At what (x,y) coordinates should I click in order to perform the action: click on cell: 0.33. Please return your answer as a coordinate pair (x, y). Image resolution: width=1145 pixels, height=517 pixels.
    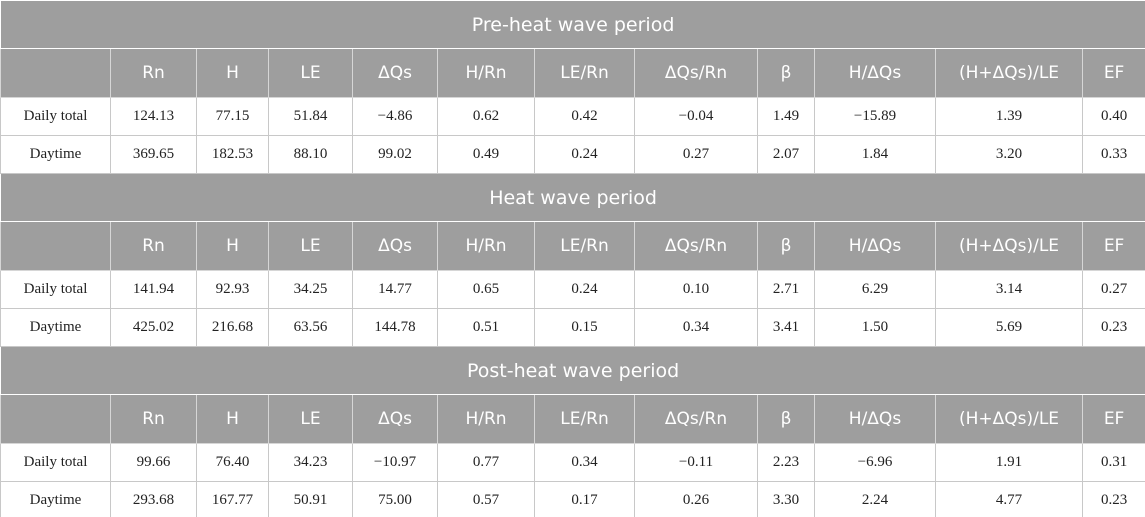
    Looking at the image, I should click on (1113, 154).